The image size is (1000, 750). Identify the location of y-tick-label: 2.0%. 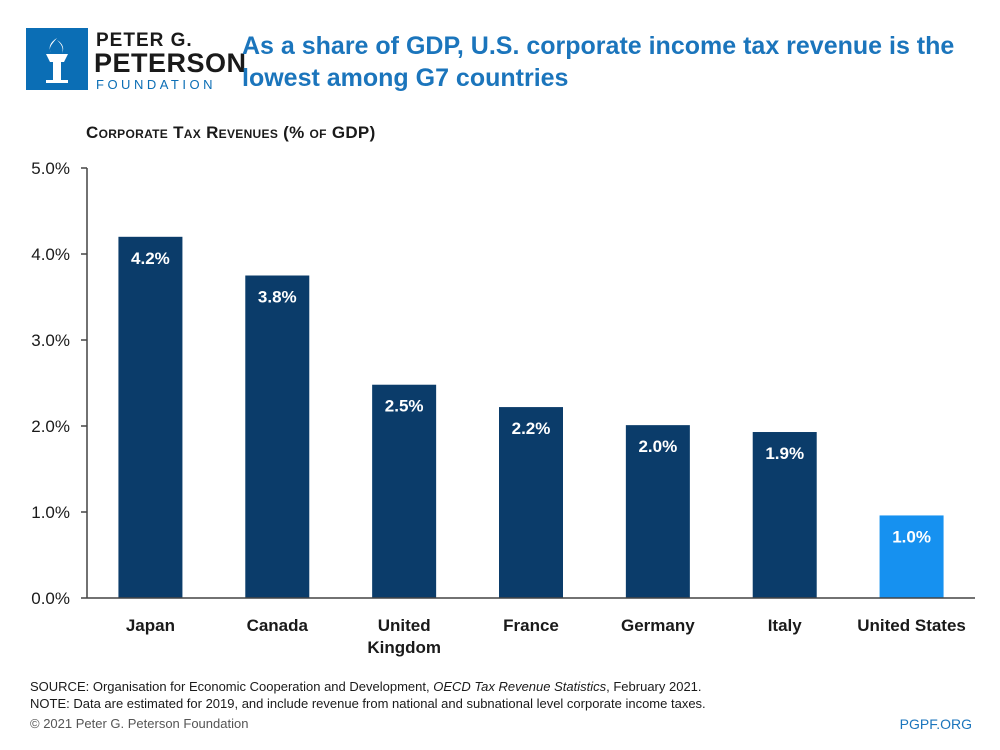
(50, 426).